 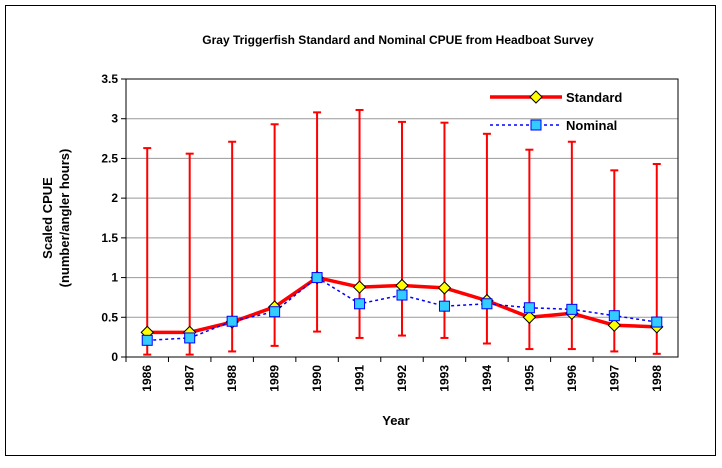 I want to click on y-axis-label-line: (number/angler hours), so click(x=64, y=218).